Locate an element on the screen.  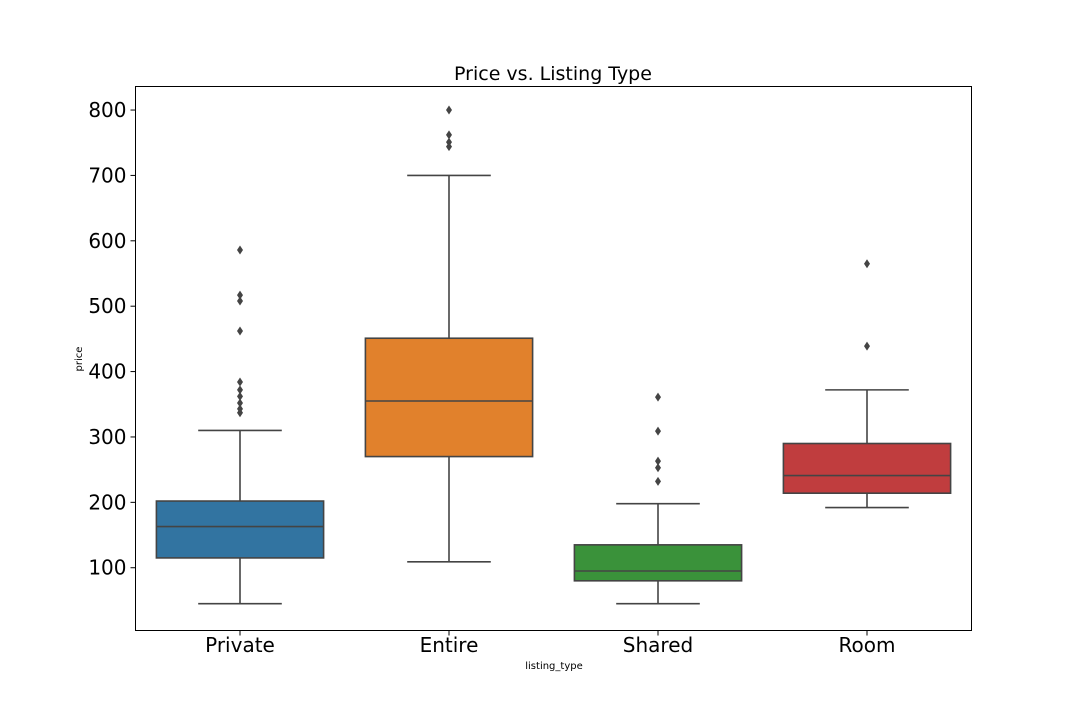
y-axis-label: price is located at coordinates (79, 359).